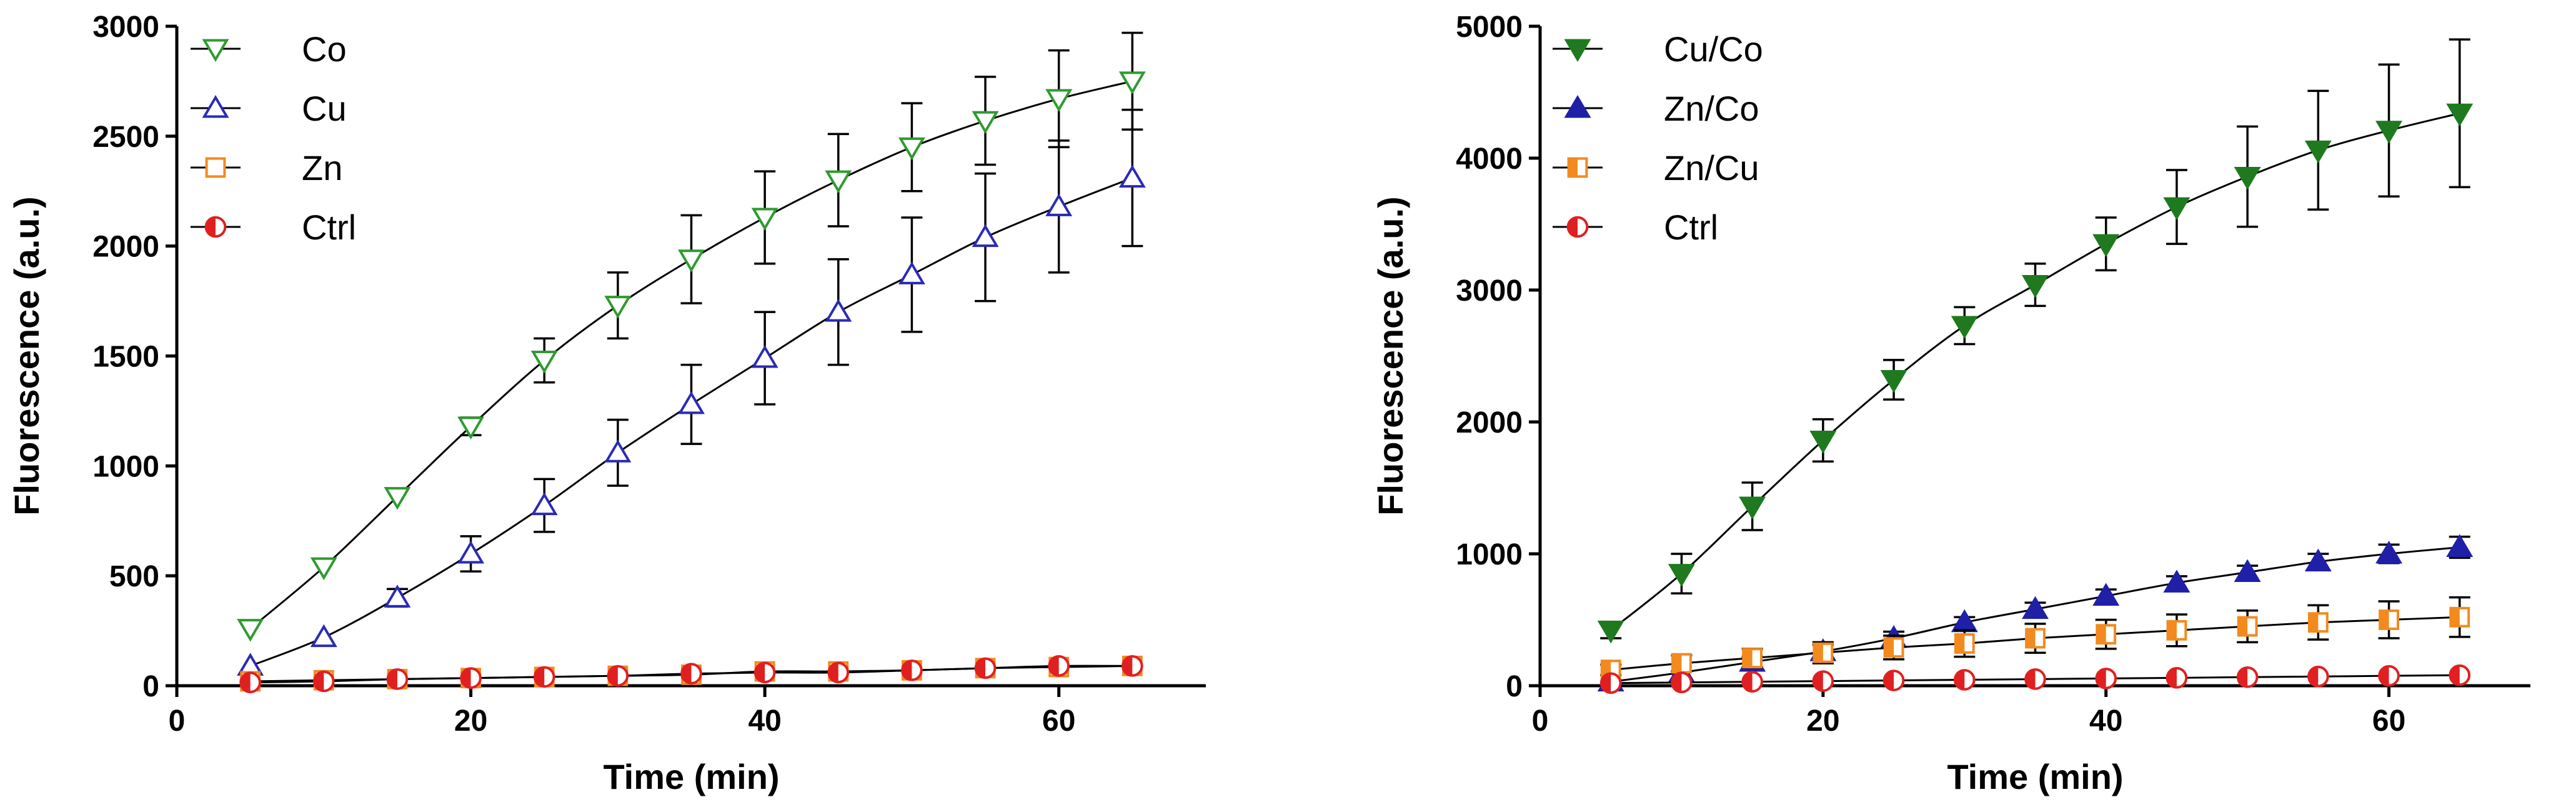  Describe the element at coordinates (269, 49) in the screenshot. I see `legend-item-co: Co` at that location.